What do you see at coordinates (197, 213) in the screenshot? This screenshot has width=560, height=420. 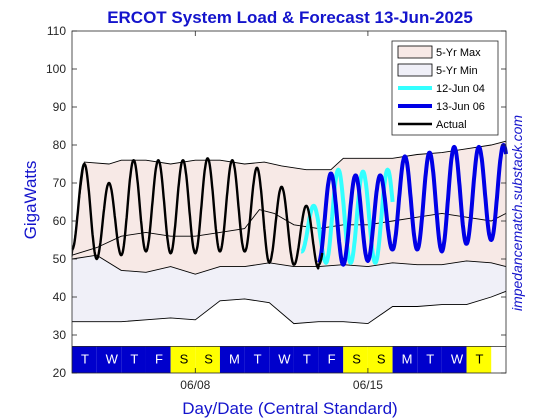 I see `actual-load-line` at bounding box center [197, 213].